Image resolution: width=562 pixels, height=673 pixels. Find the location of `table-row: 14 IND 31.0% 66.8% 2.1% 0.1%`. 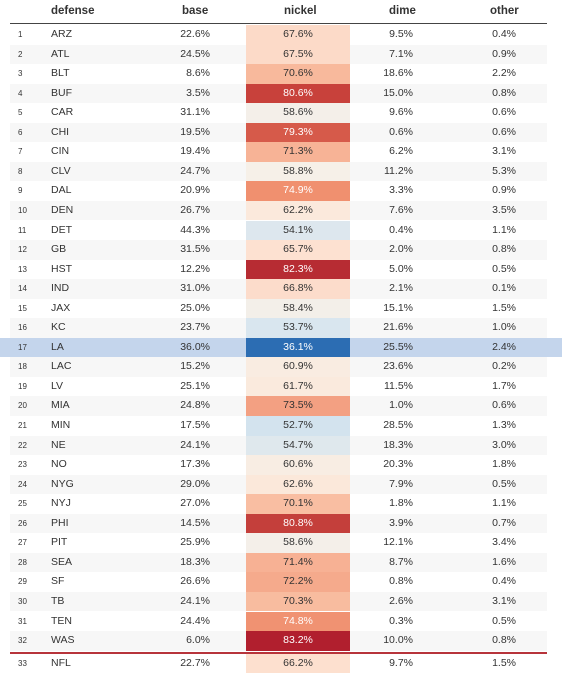

table-row: 14 IND 31.0% 66.8% 2.1% 0.1% is located at coordinates (281, 289).